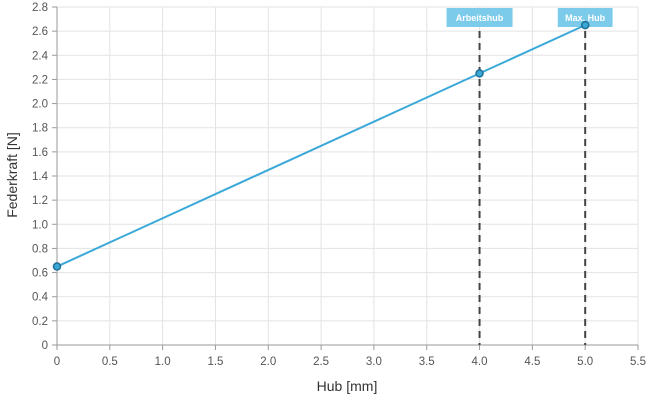 Image resolution: width=650 pixels, height=400 pixels. Describe the element at coordinates (638, 362) in the screenshot. I see `x-tick-label: 5.5` at that location.